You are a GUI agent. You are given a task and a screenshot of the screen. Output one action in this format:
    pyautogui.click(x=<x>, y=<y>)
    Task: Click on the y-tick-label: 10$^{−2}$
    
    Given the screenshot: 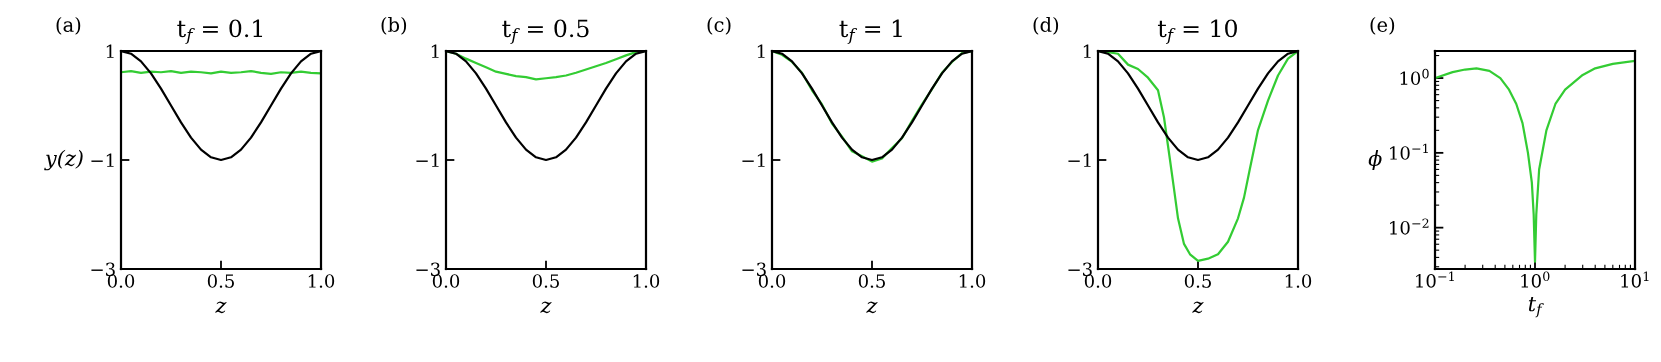 What is the action you would take?
    pyautogui.click(x=1409, y=226)
    